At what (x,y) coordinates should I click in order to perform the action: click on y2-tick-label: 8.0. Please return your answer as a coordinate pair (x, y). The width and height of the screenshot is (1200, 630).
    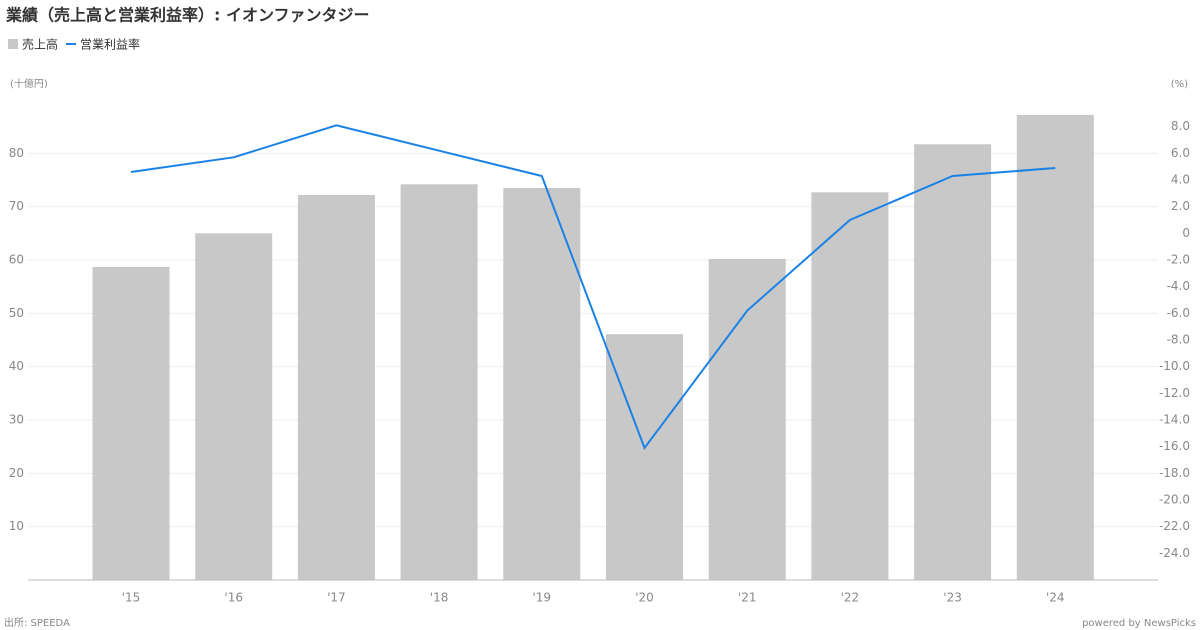
    Looking at the image, I should click on (1180, 126).